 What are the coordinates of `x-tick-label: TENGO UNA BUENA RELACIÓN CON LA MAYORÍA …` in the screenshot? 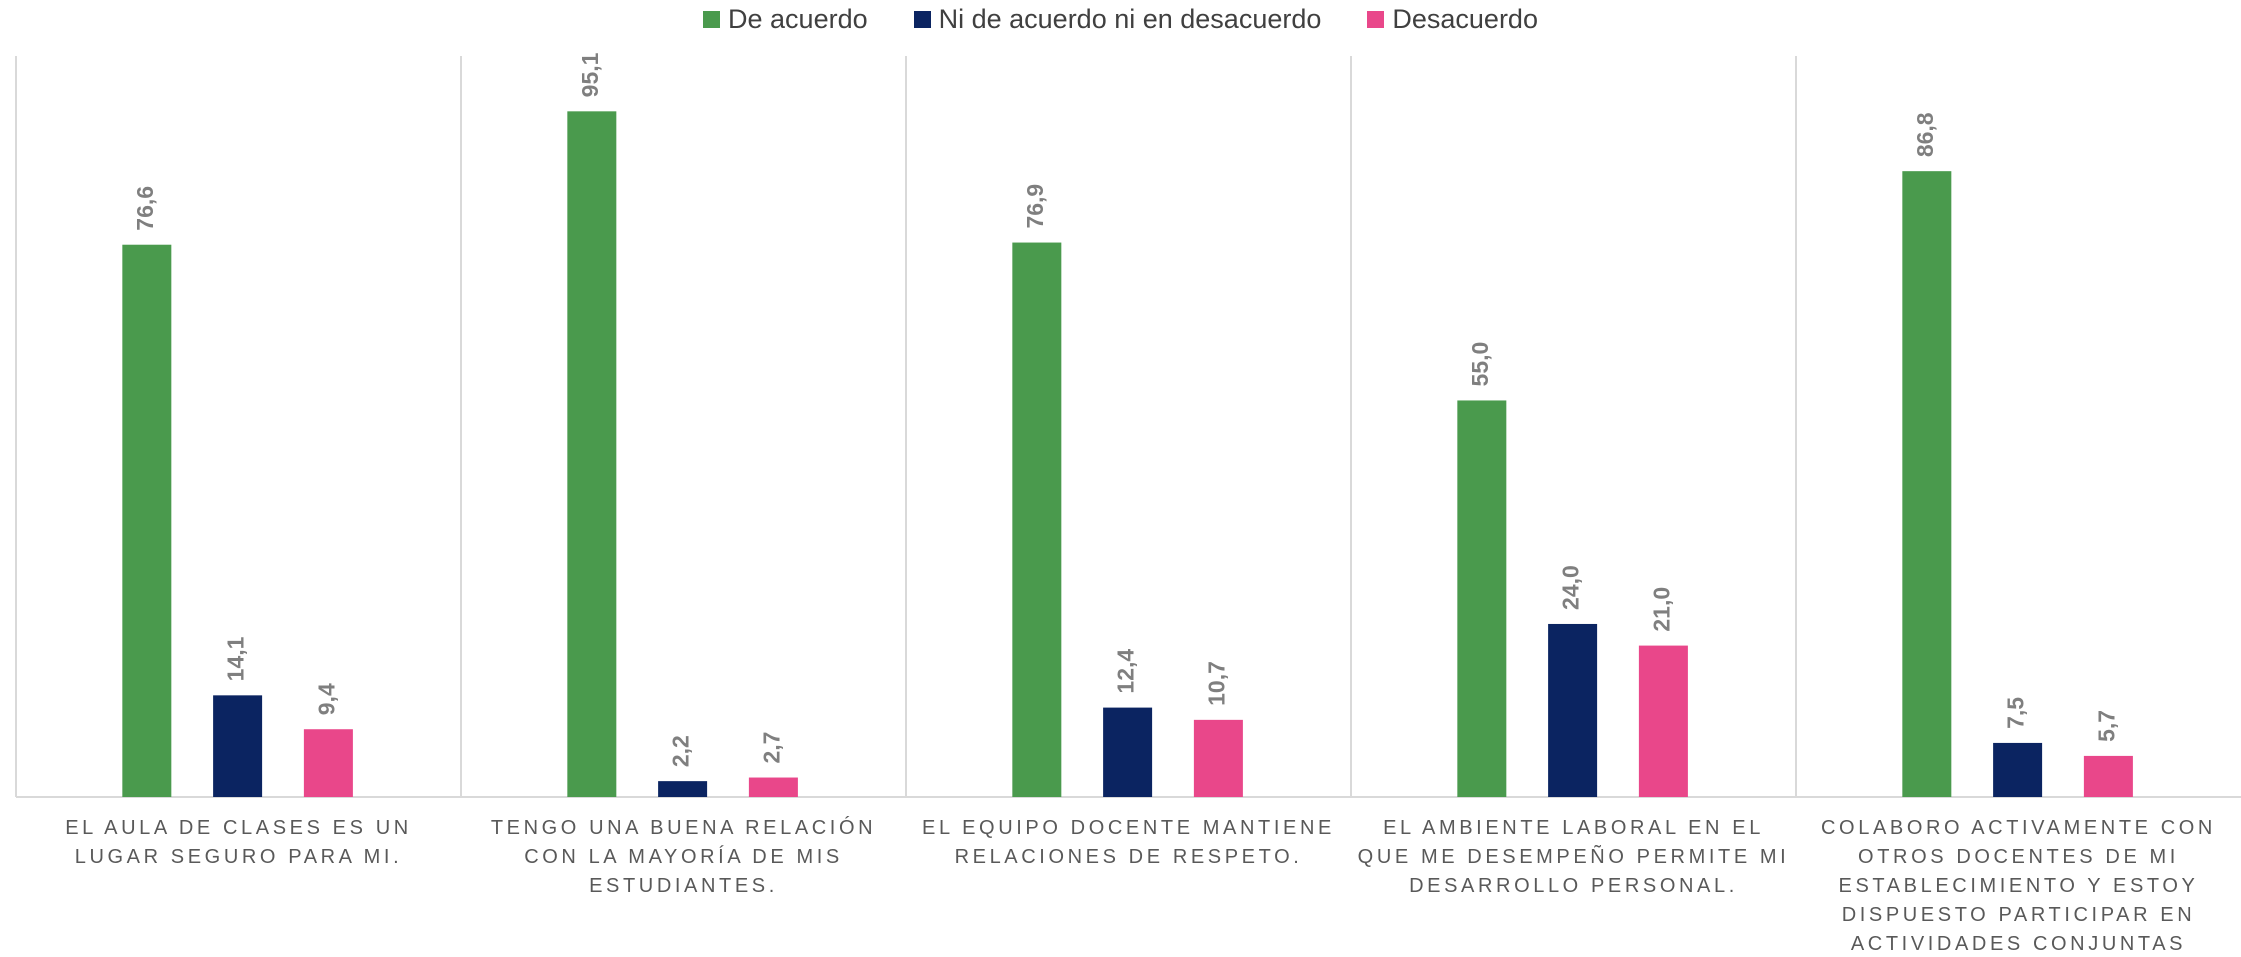 It's located at (683, 857).